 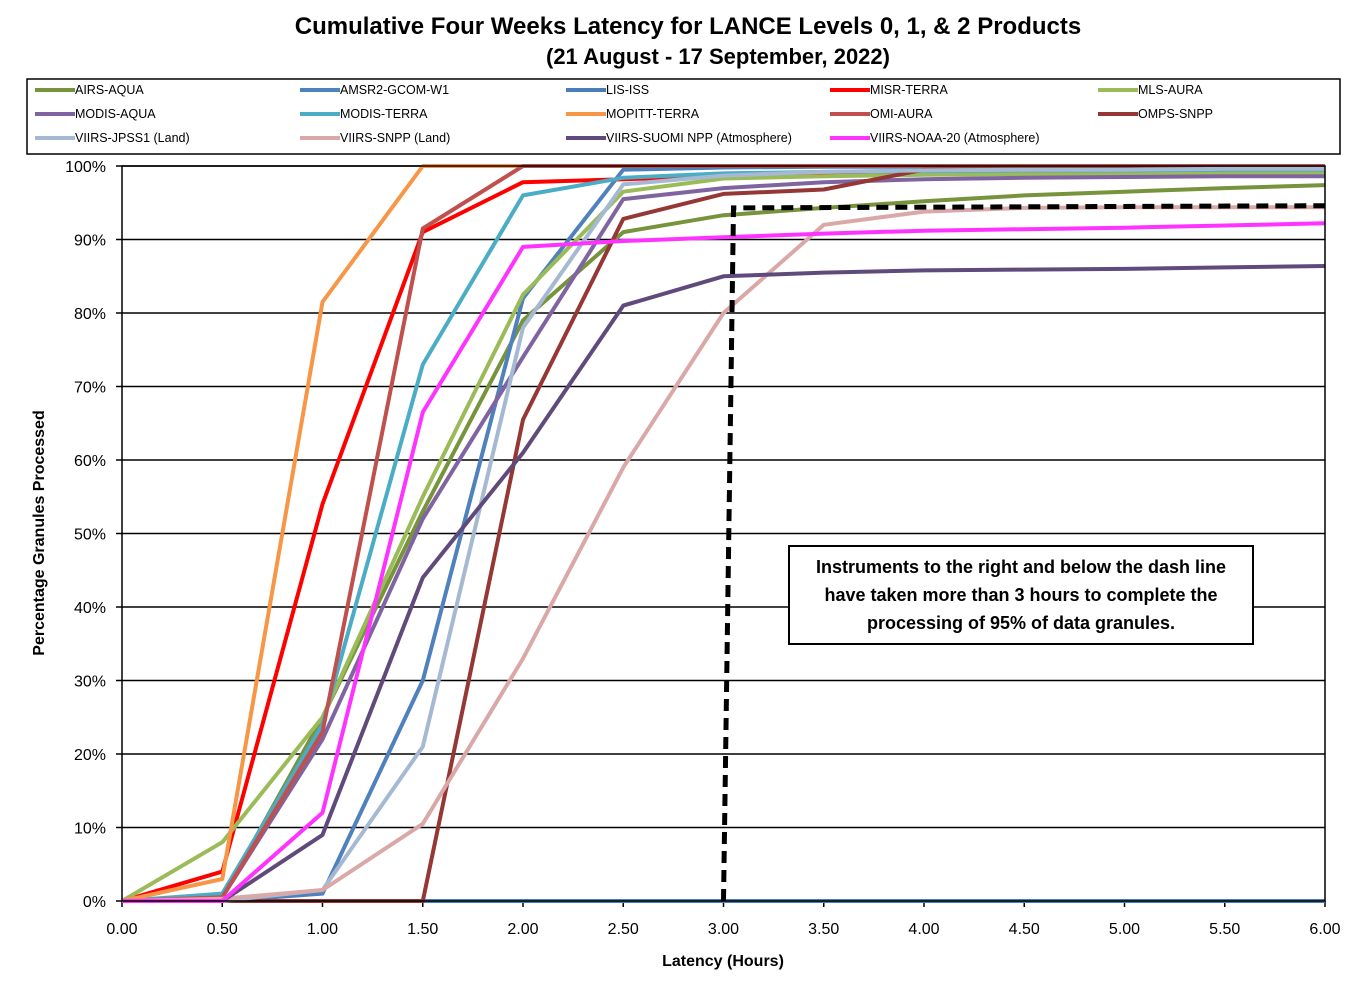 I want to click on x-tick-label: 6.00, so click(x=1324, y=929).